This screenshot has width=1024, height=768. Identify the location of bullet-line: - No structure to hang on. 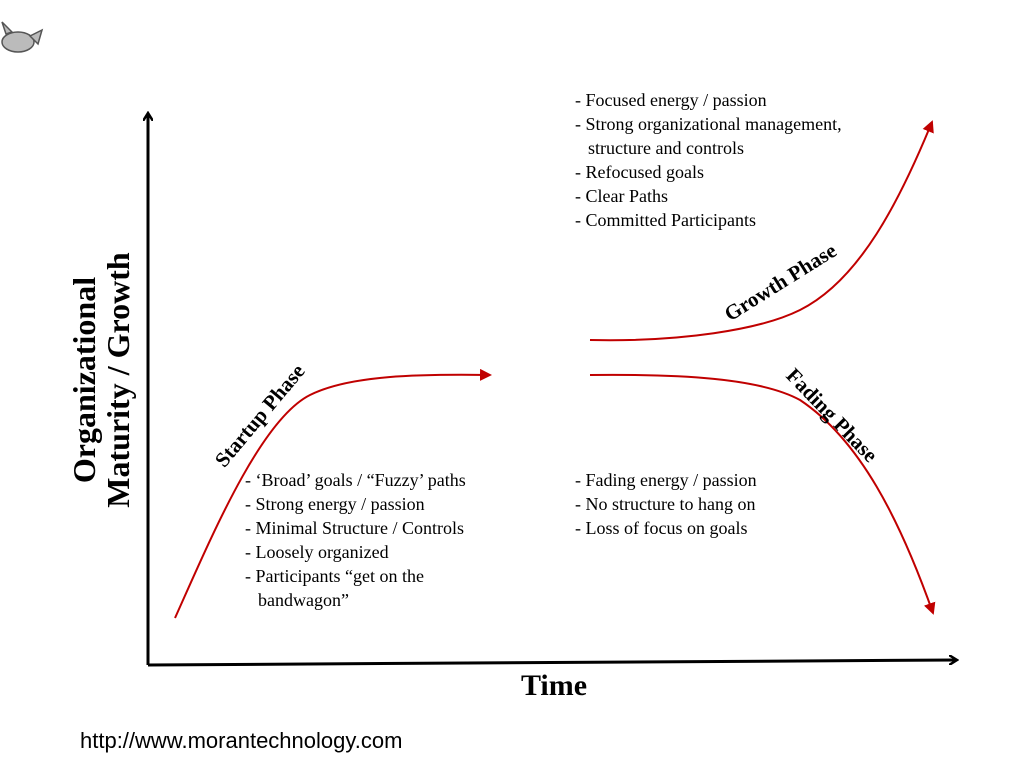
(665, 504).